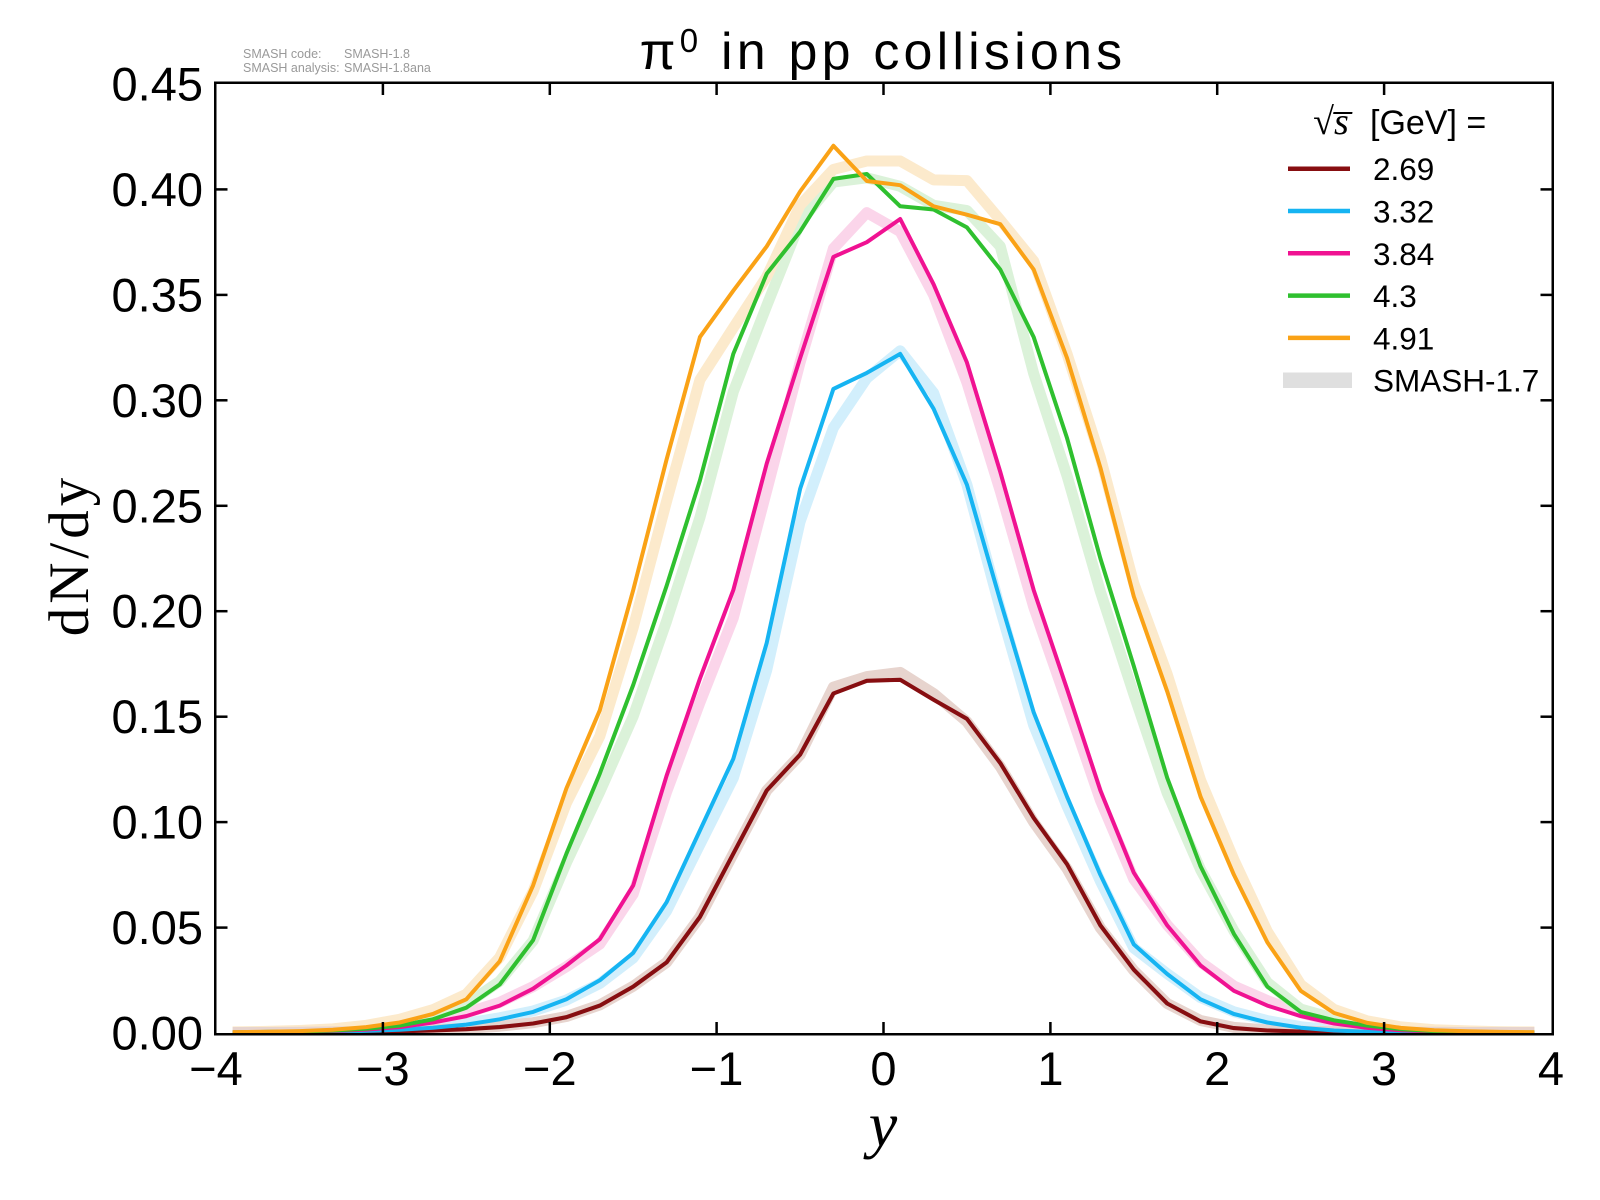  I want to click on svg-text: 0.05, so click(157, 927).